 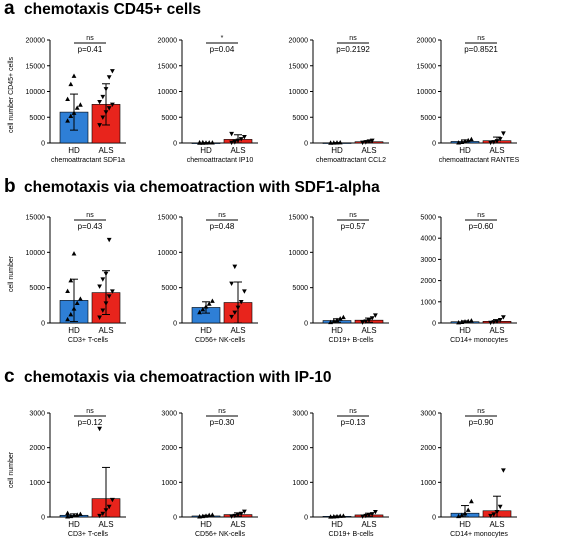 I want to click on p-value-label: p=0.2192, so click(x=353, y=49).